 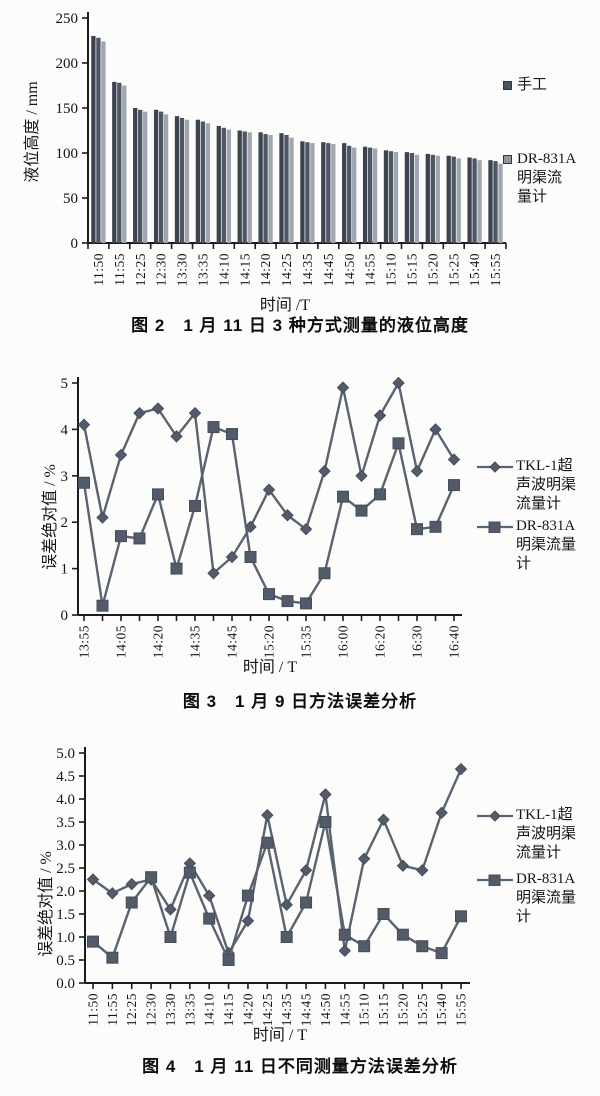 I want to click on legend-item-dr831a: DR-831A 明渠流 量计, so click(x=539, y=178).